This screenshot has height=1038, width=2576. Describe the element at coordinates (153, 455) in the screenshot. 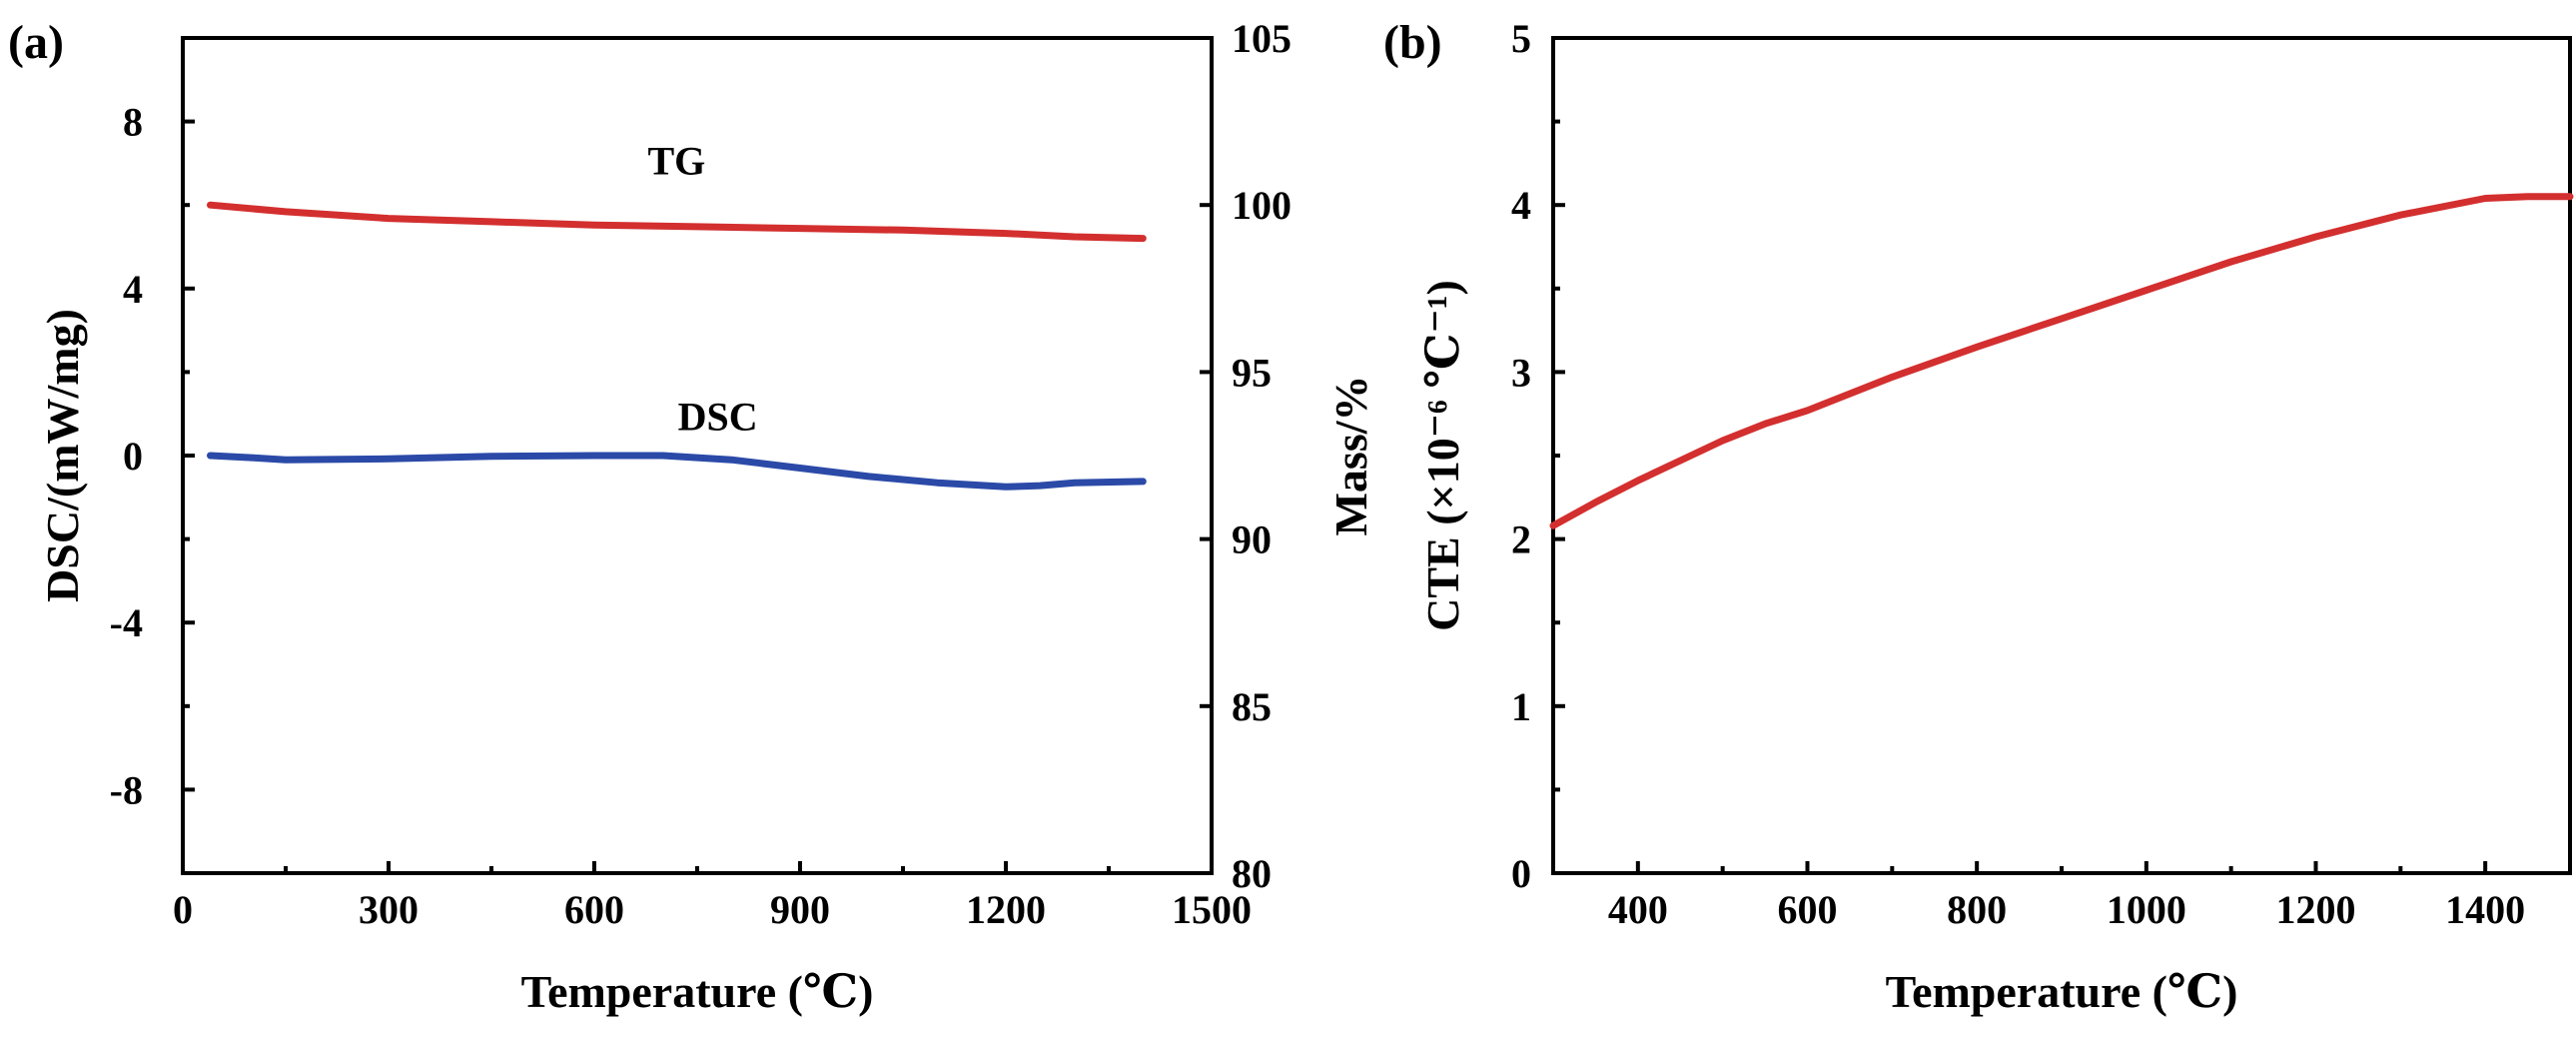

I see `panel-a-left-y-ticks: -8 -4 0 4 8` at that location.